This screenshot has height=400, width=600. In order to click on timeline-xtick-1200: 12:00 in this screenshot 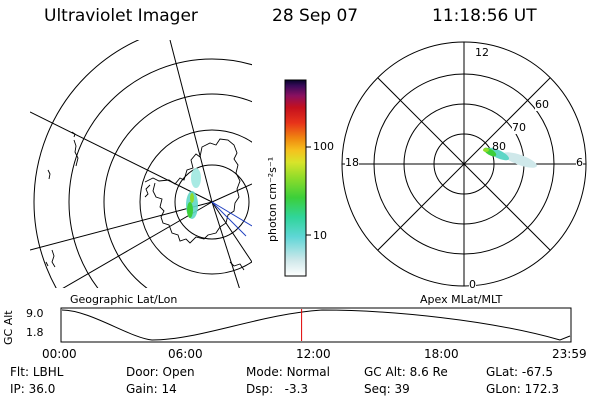, I will do `click(313, 354)`.